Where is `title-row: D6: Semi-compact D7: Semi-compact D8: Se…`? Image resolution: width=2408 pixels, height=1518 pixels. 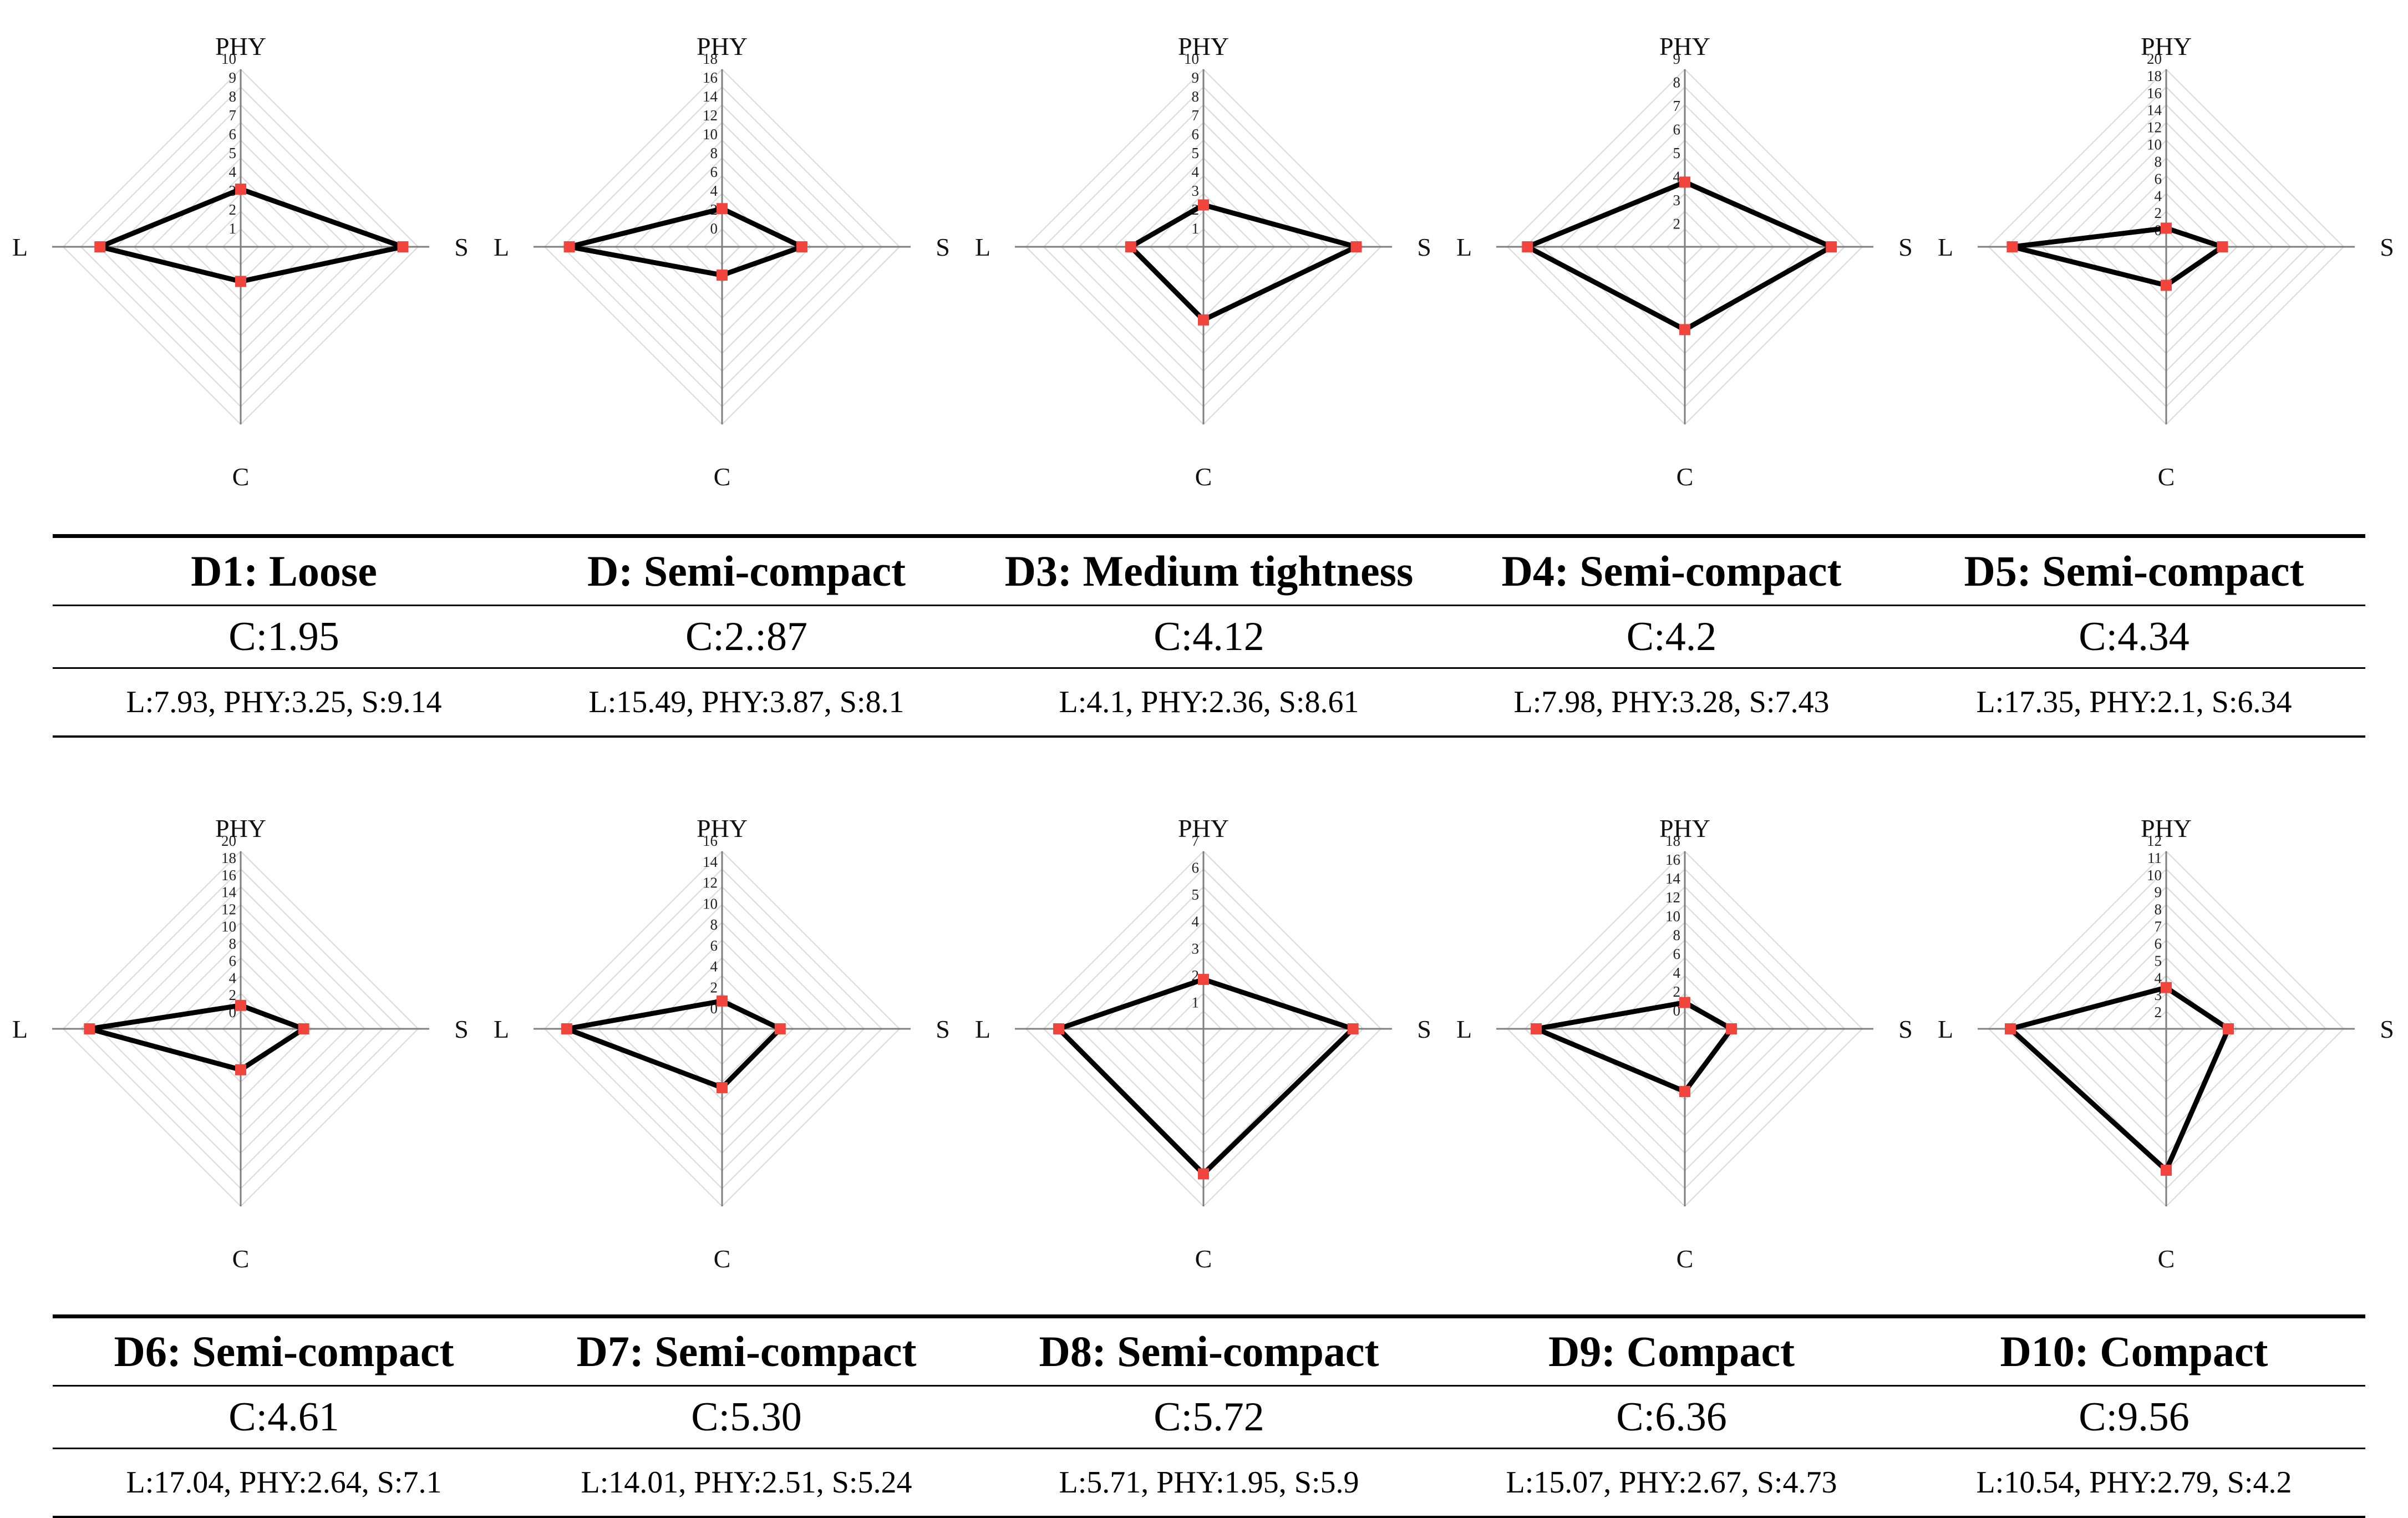
title-row: D6: Semi-compact D7: Semi-compact D8: Se… is located at coordinates (1209, 1350).